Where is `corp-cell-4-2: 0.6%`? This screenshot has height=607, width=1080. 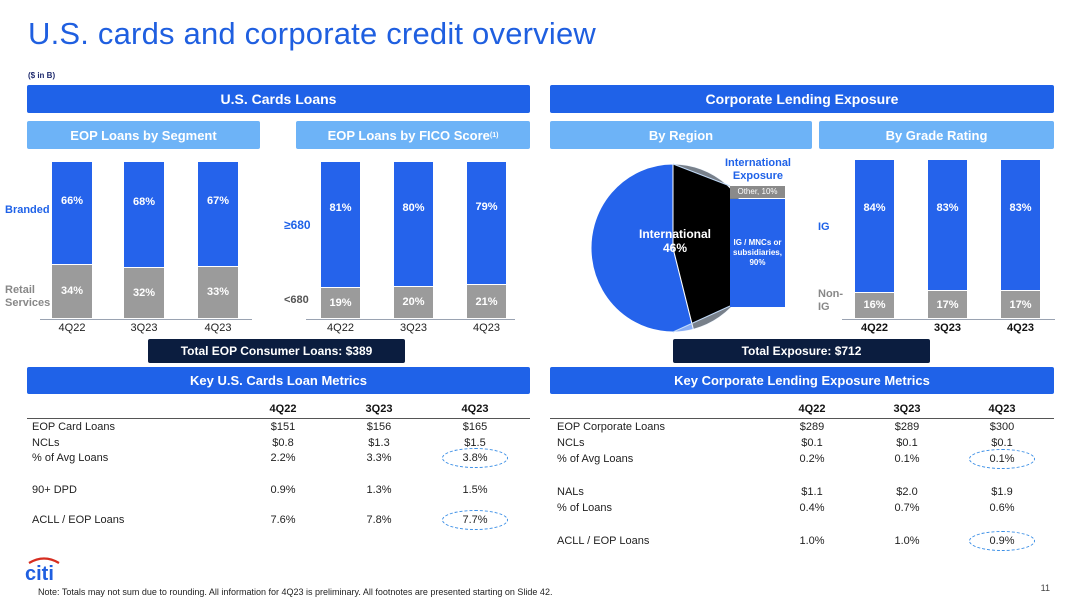 corp-cell-4-2: 0.6% is located at coordinates (1002, 508).